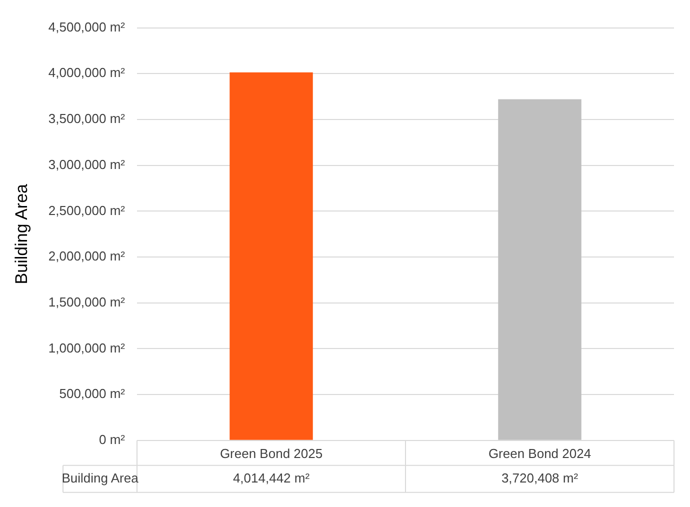 This screenshot has width=690, height=507. What do you see at coordinates (87, 210) in the screenshot?
I see `y-tick-label: 2,500,000 m²` at bounding box center [87, 210].